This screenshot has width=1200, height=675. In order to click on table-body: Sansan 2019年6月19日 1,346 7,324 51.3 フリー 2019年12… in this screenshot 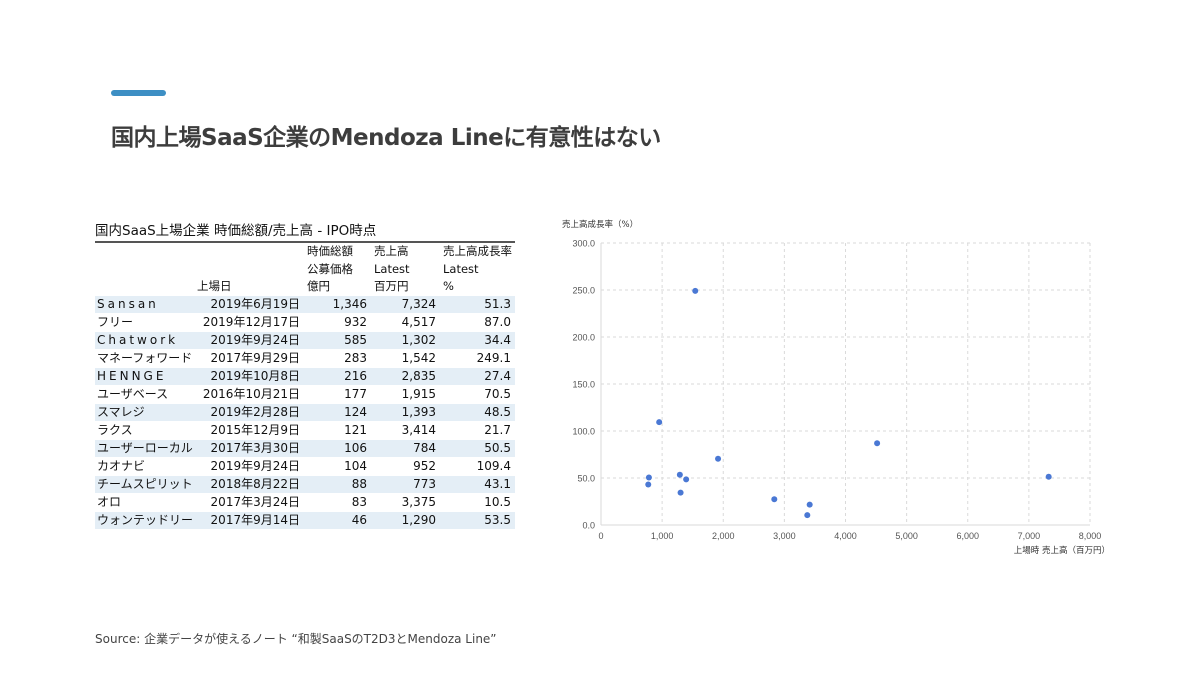, I will do `click(305, 412)`.